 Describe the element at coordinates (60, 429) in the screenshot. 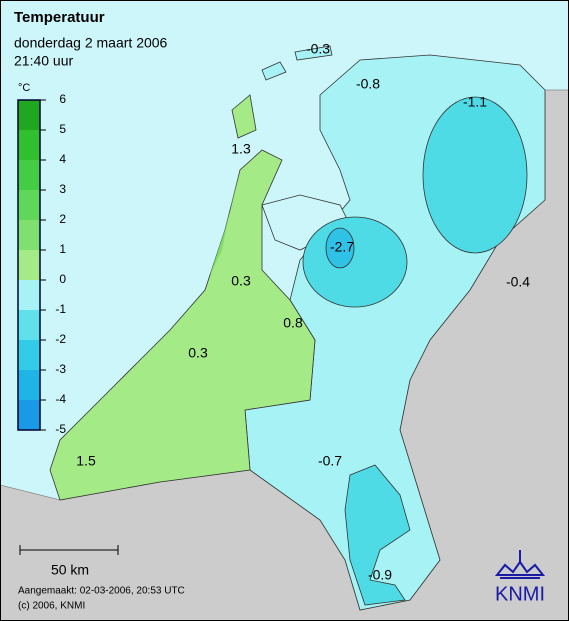

I see `legend-tick-label: -5` at that location.